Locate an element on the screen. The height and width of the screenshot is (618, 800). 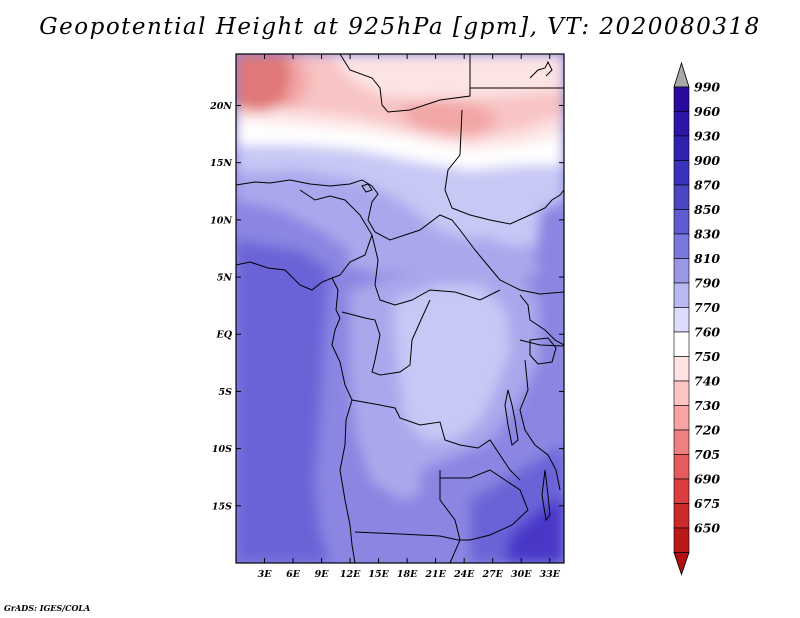
border-namibia is located at coordinates (406, 536).